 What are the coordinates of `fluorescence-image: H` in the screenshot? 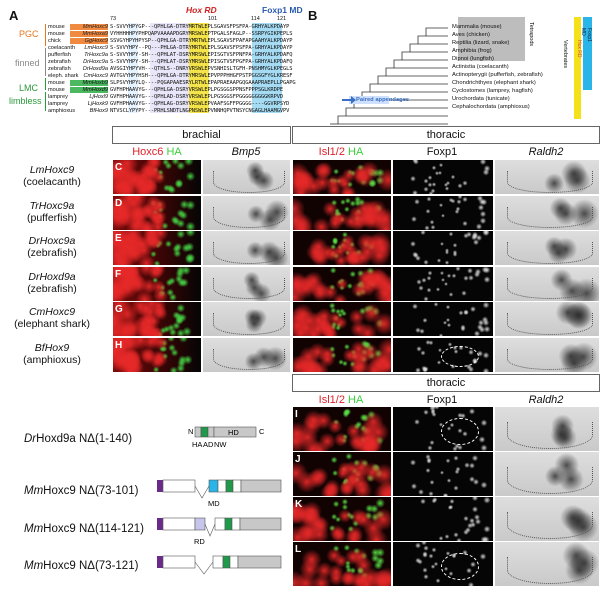 It's located at (157, 354).